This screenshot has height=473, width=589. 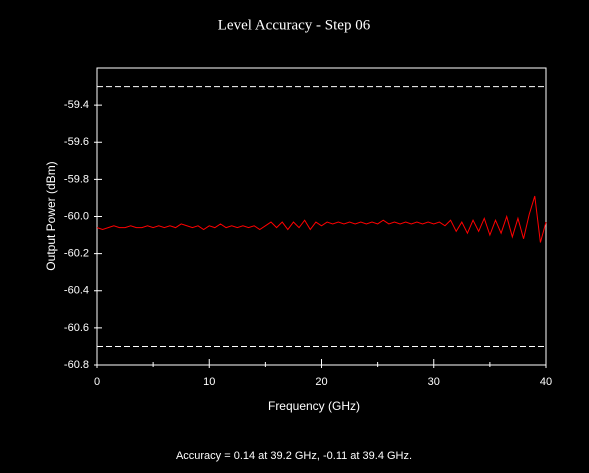 What do you see at coordinates (76, 365) in the screenshot?
I see `y-tick-label: -60.8` at bounding box center [76, 365].